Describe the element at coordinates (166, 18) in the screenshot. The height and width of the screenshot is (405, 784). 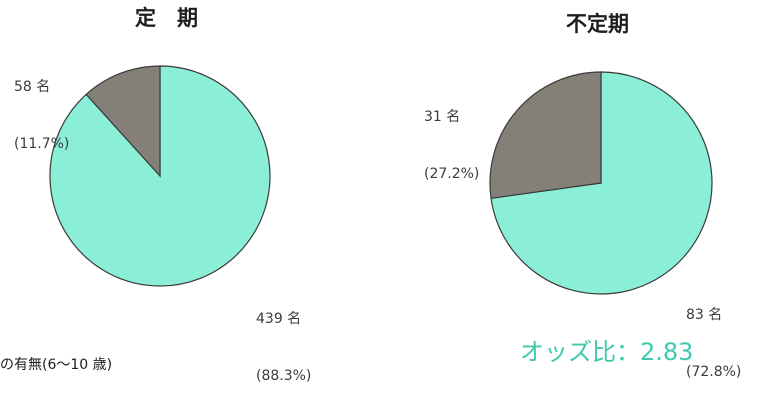
I see `chart-title-regular: 定 期` at that location.